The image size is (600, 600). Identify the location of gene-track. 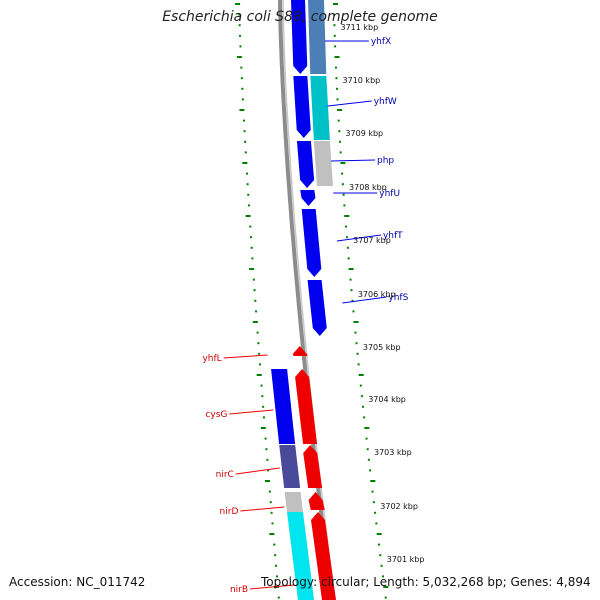
(313, 300).